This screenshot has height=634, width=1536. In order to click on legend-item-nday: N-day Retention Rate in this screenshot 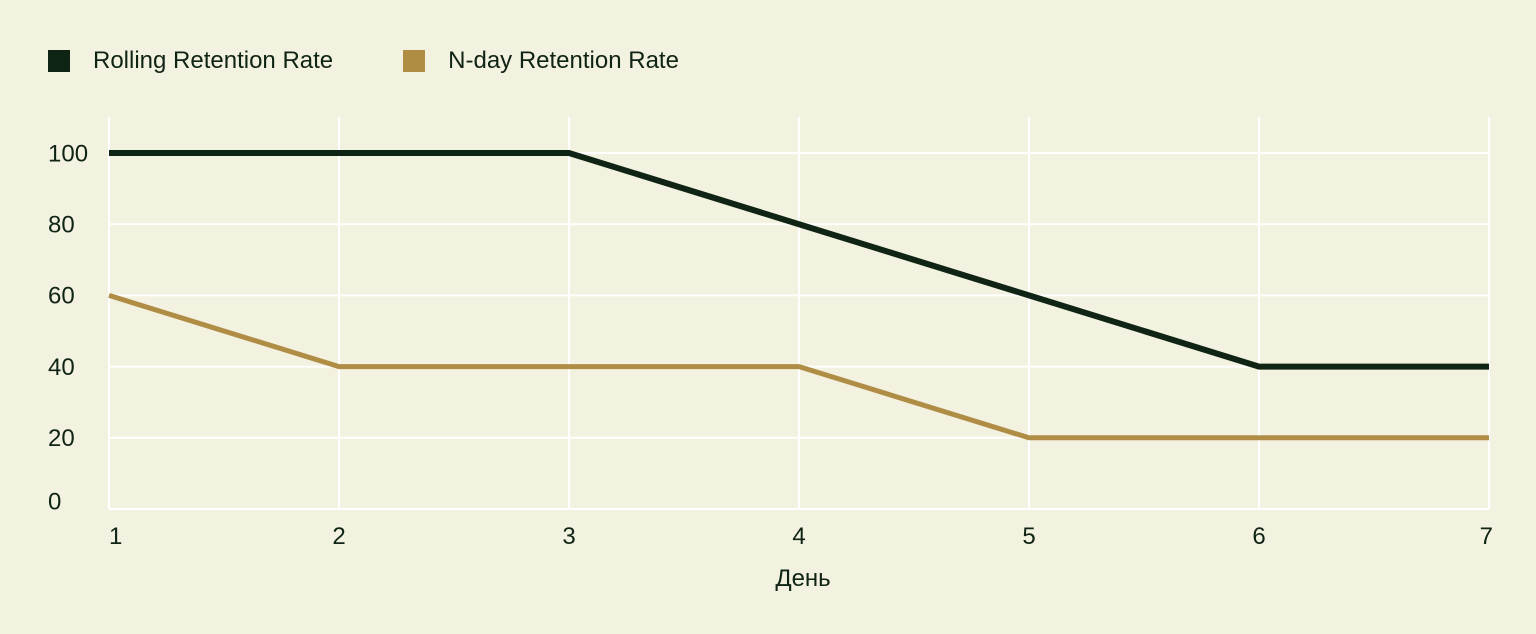, I will do `click(541, 61)`.